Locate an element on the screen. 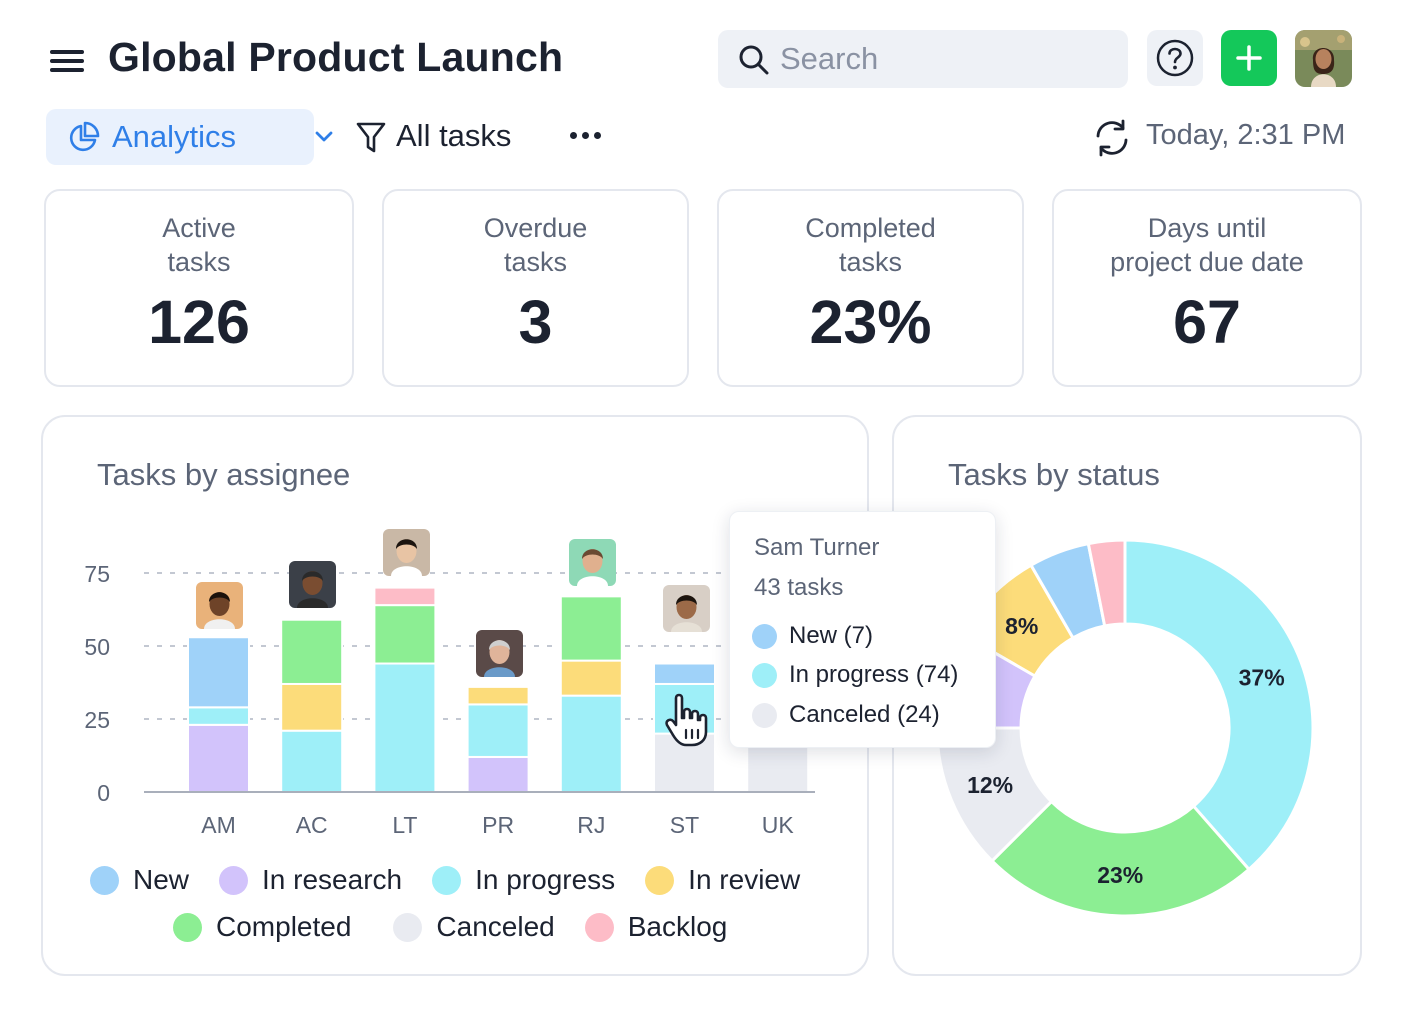  pie-chart-icon is located at coordinates (84, 136).